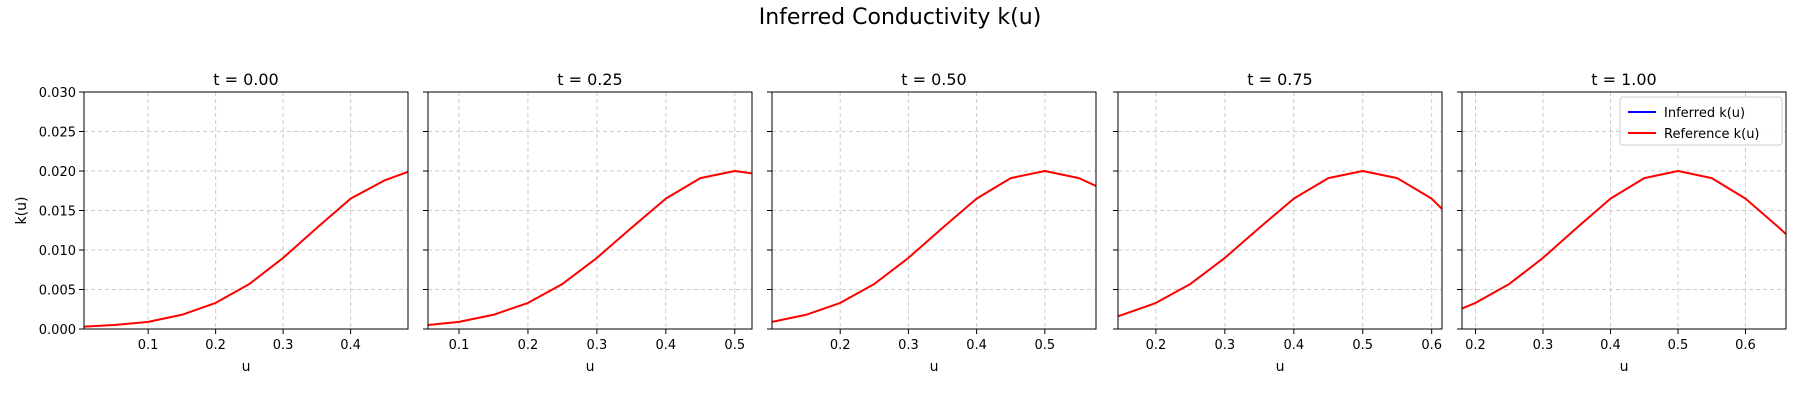  I want to click on panel-2: 0.2 0.3 0.4 0.5 t = 0.50 u, so click(932, 222).